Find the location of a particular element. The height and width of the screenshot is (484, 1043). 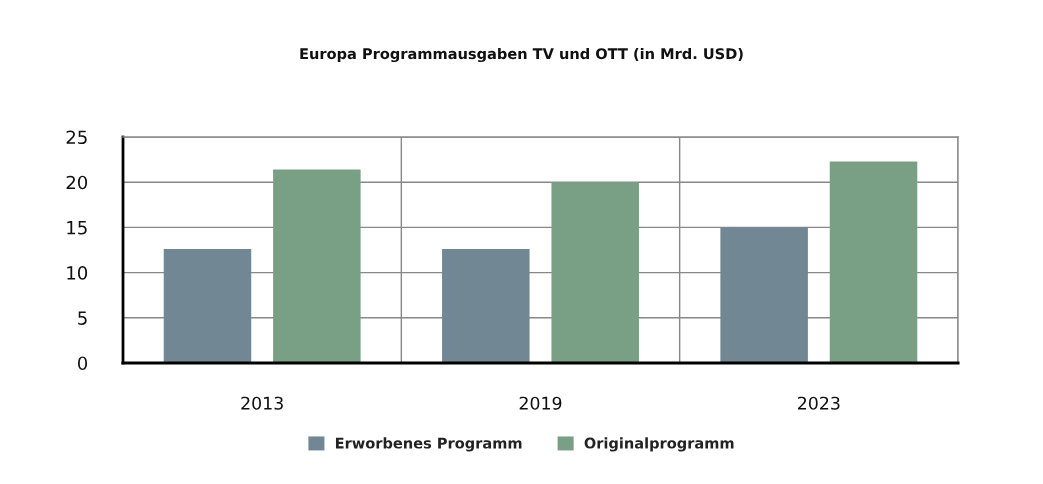

x-tick-label: 2023 is located at coordinates (819, 403).